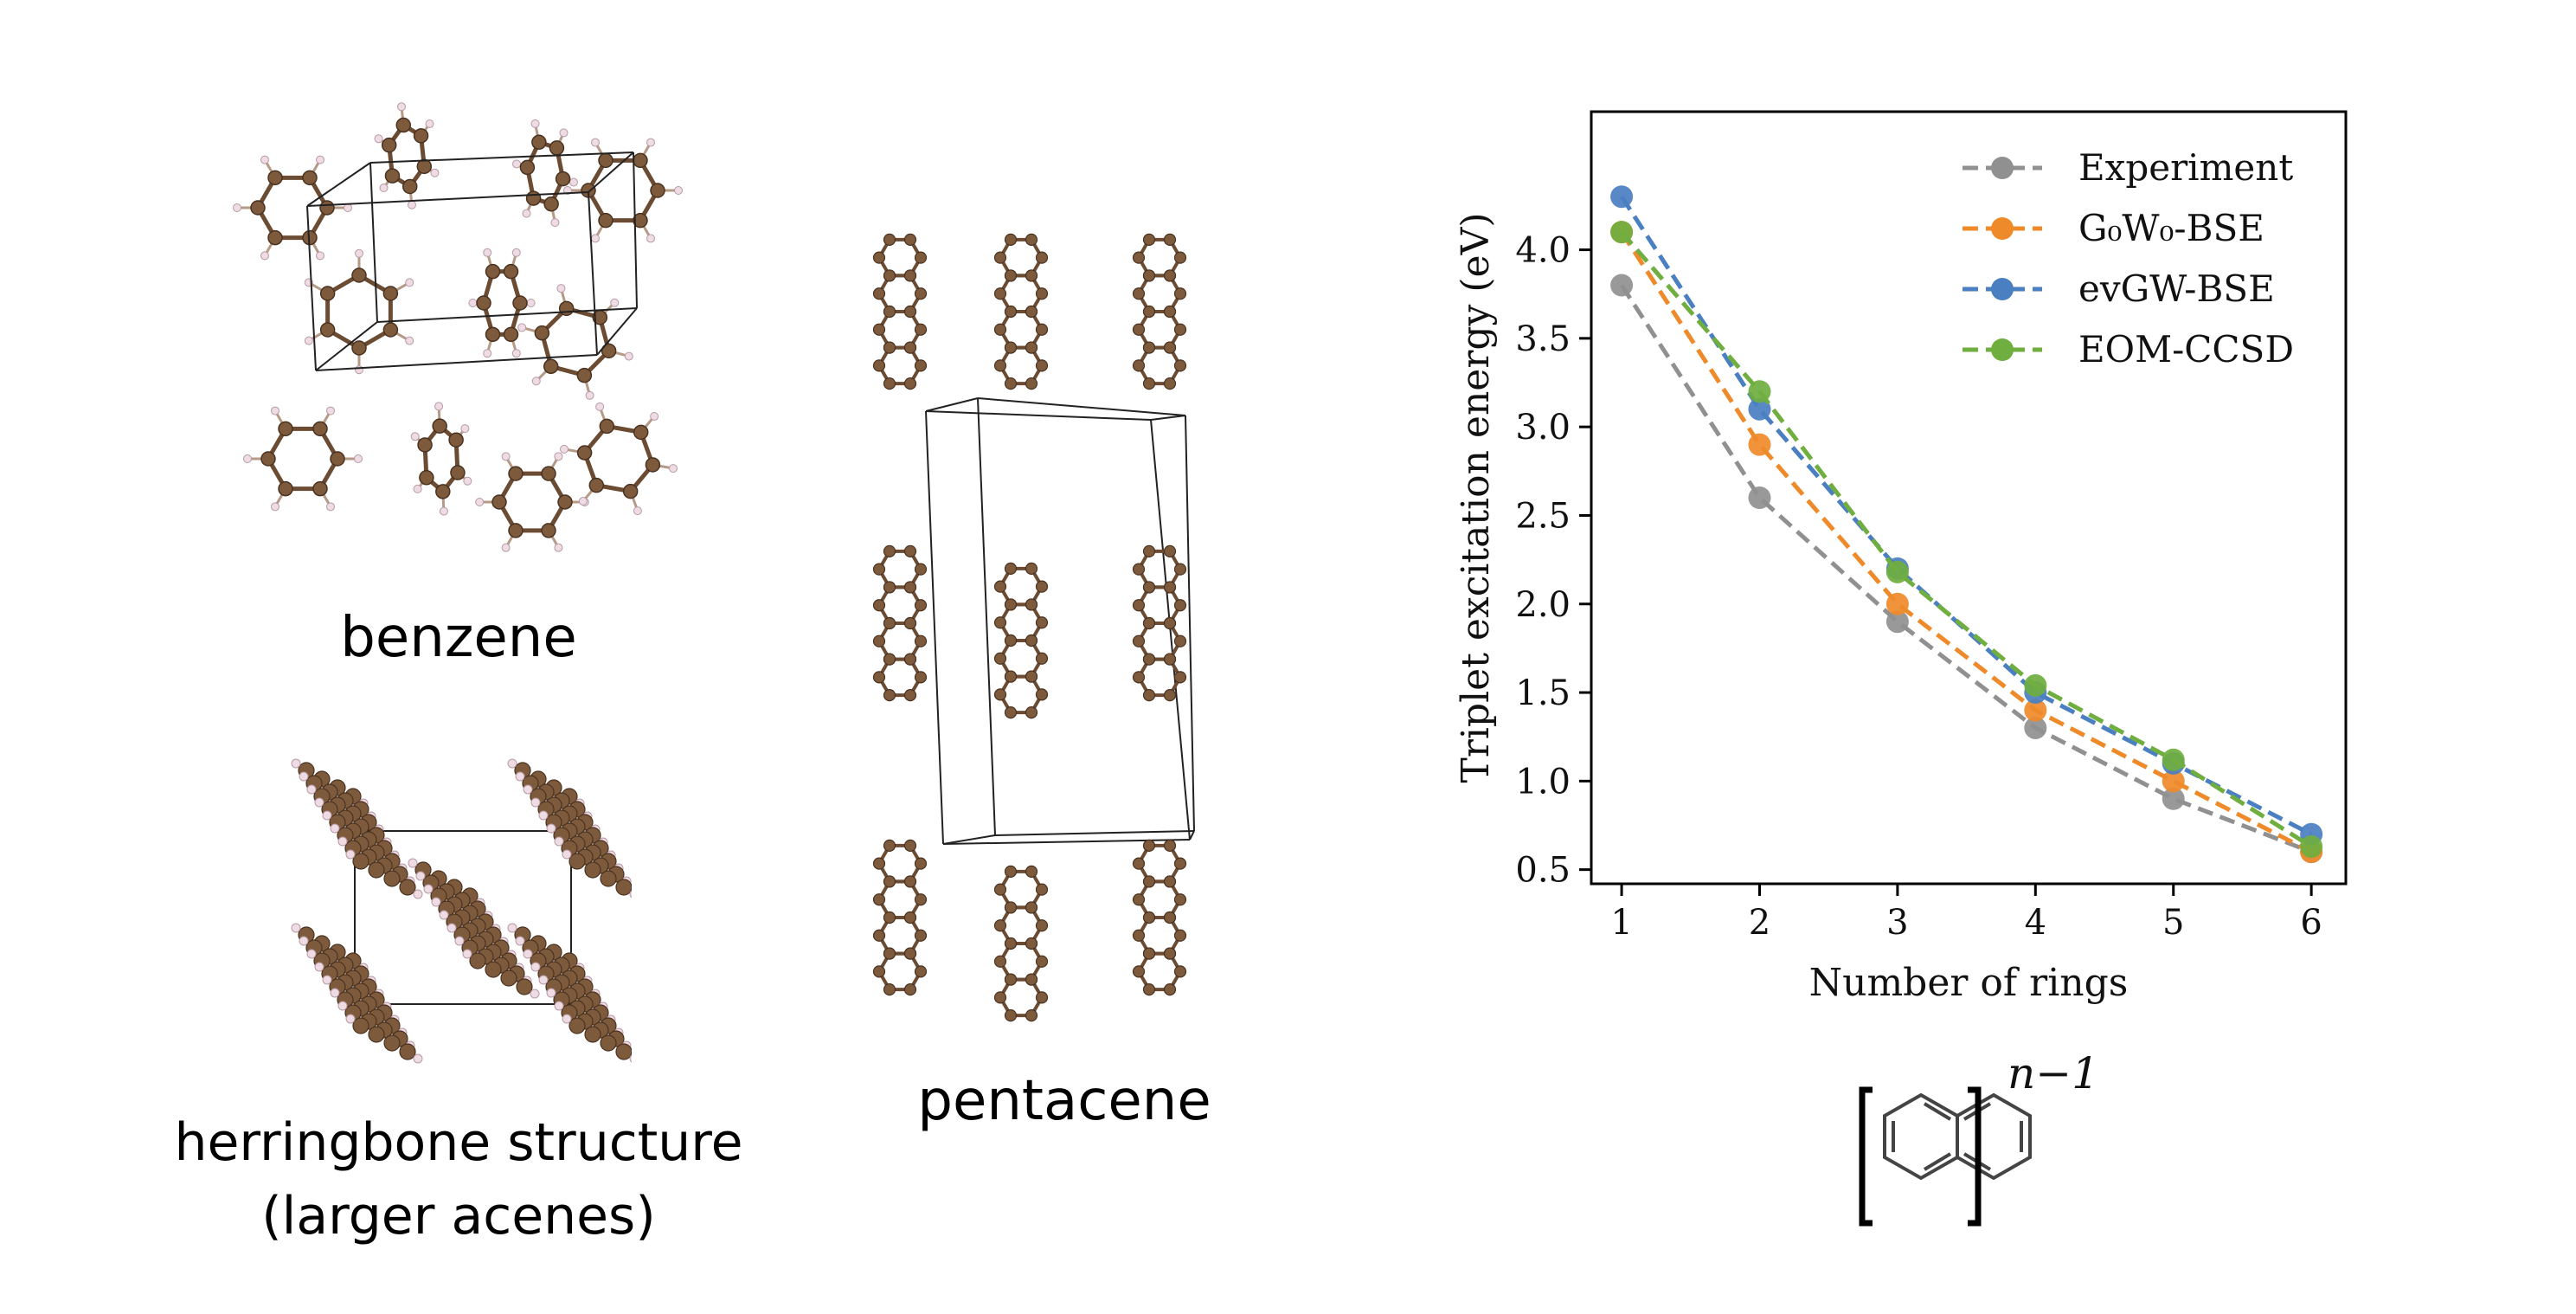  What do you see at coordinates (2177, 289) in the screenshot?
I see `legend-label: evGW-BSE` at bounding box center [2177, 289].